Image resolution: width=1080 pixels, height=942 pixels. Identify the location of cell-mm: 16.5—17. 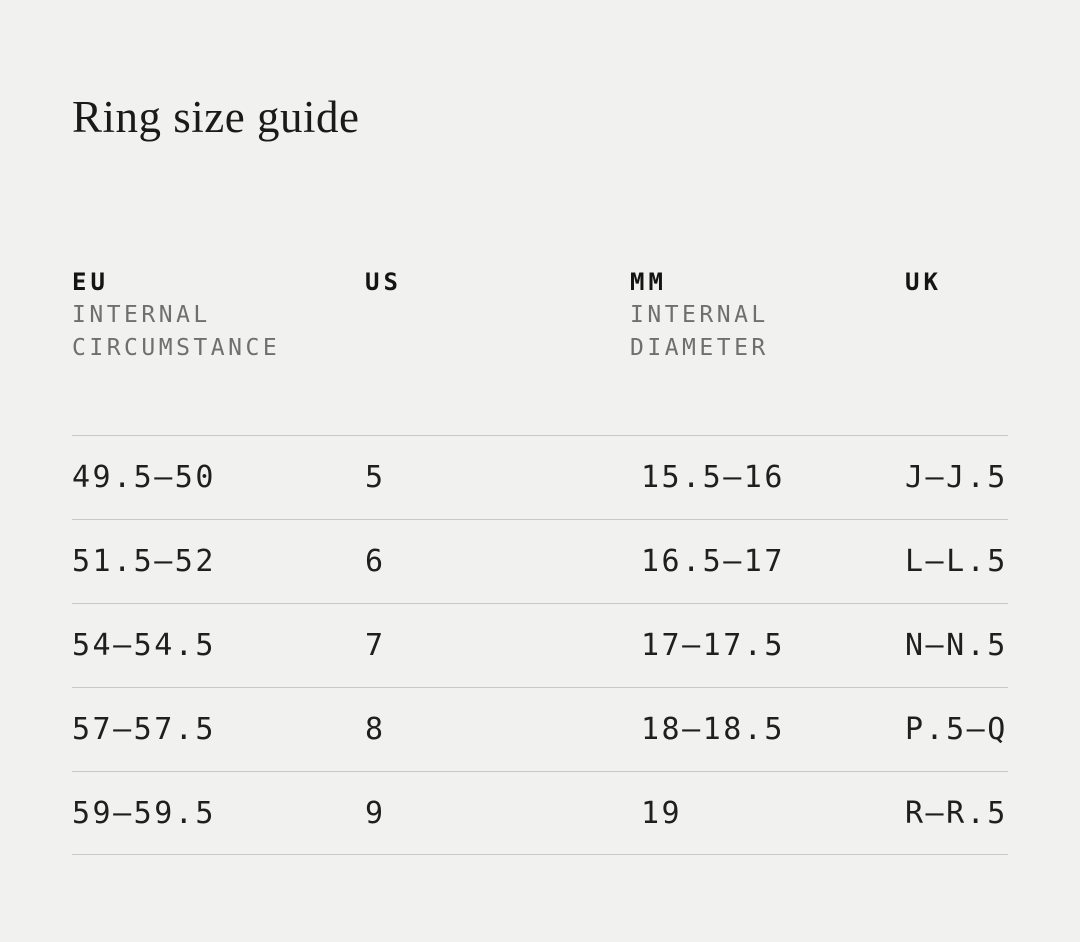
(713, 561).